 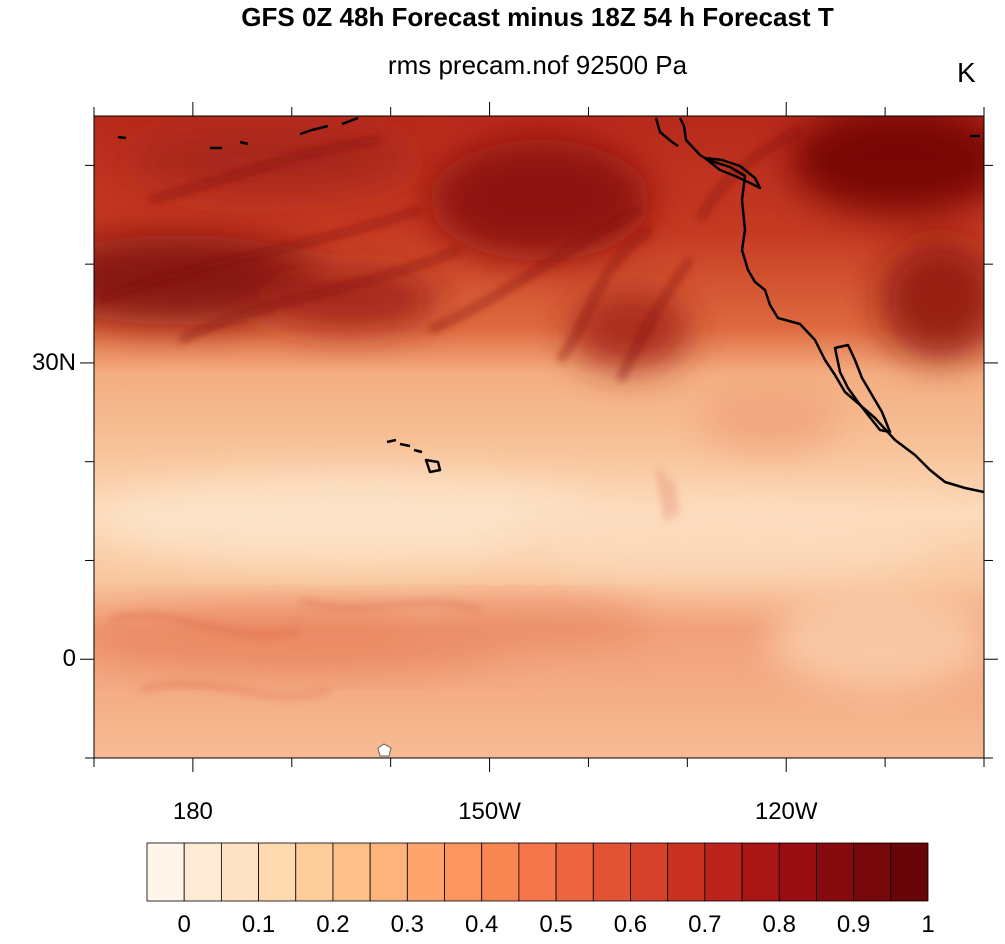 What do you see at coordinates (414, 456) in the screenshot?
I see `hawaii-outline` at bounding box center [414, 456].